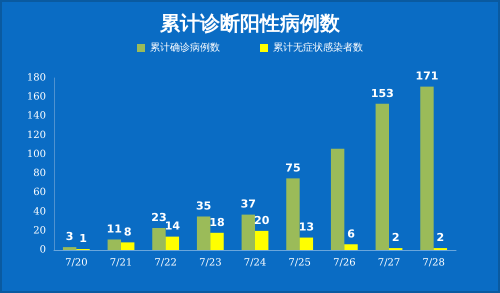 This screenshot has width=500, height=293. What do you see at coordinates (36, 97) in the screenshot?
I see `y-tick-label: 160` at bounding box center [36, 97].